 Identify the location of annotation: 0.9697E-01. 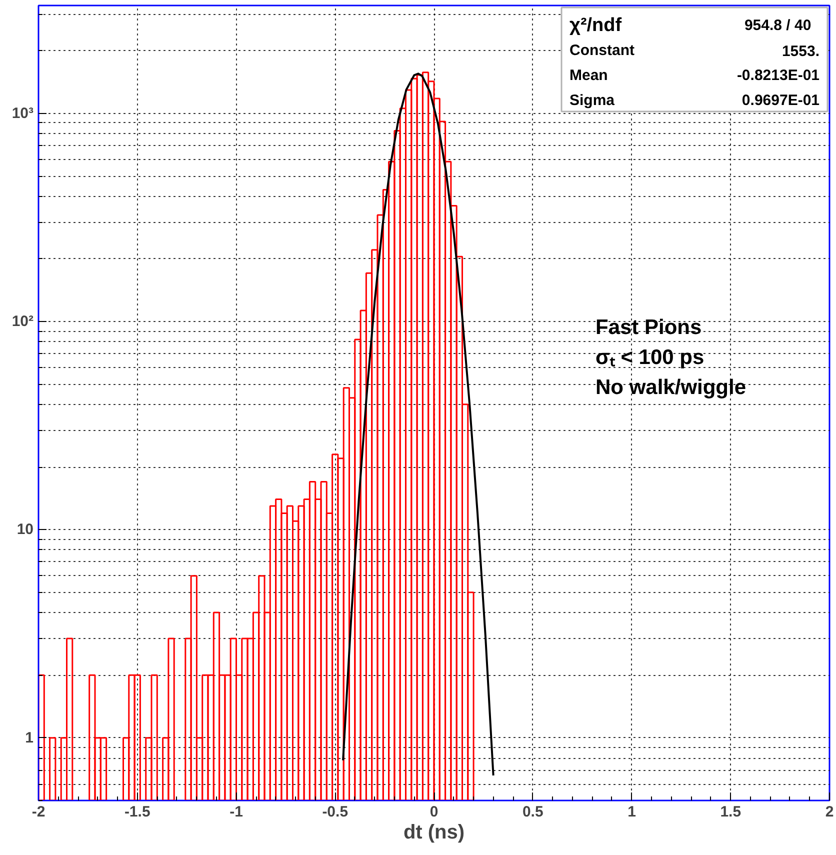
(781, 100).